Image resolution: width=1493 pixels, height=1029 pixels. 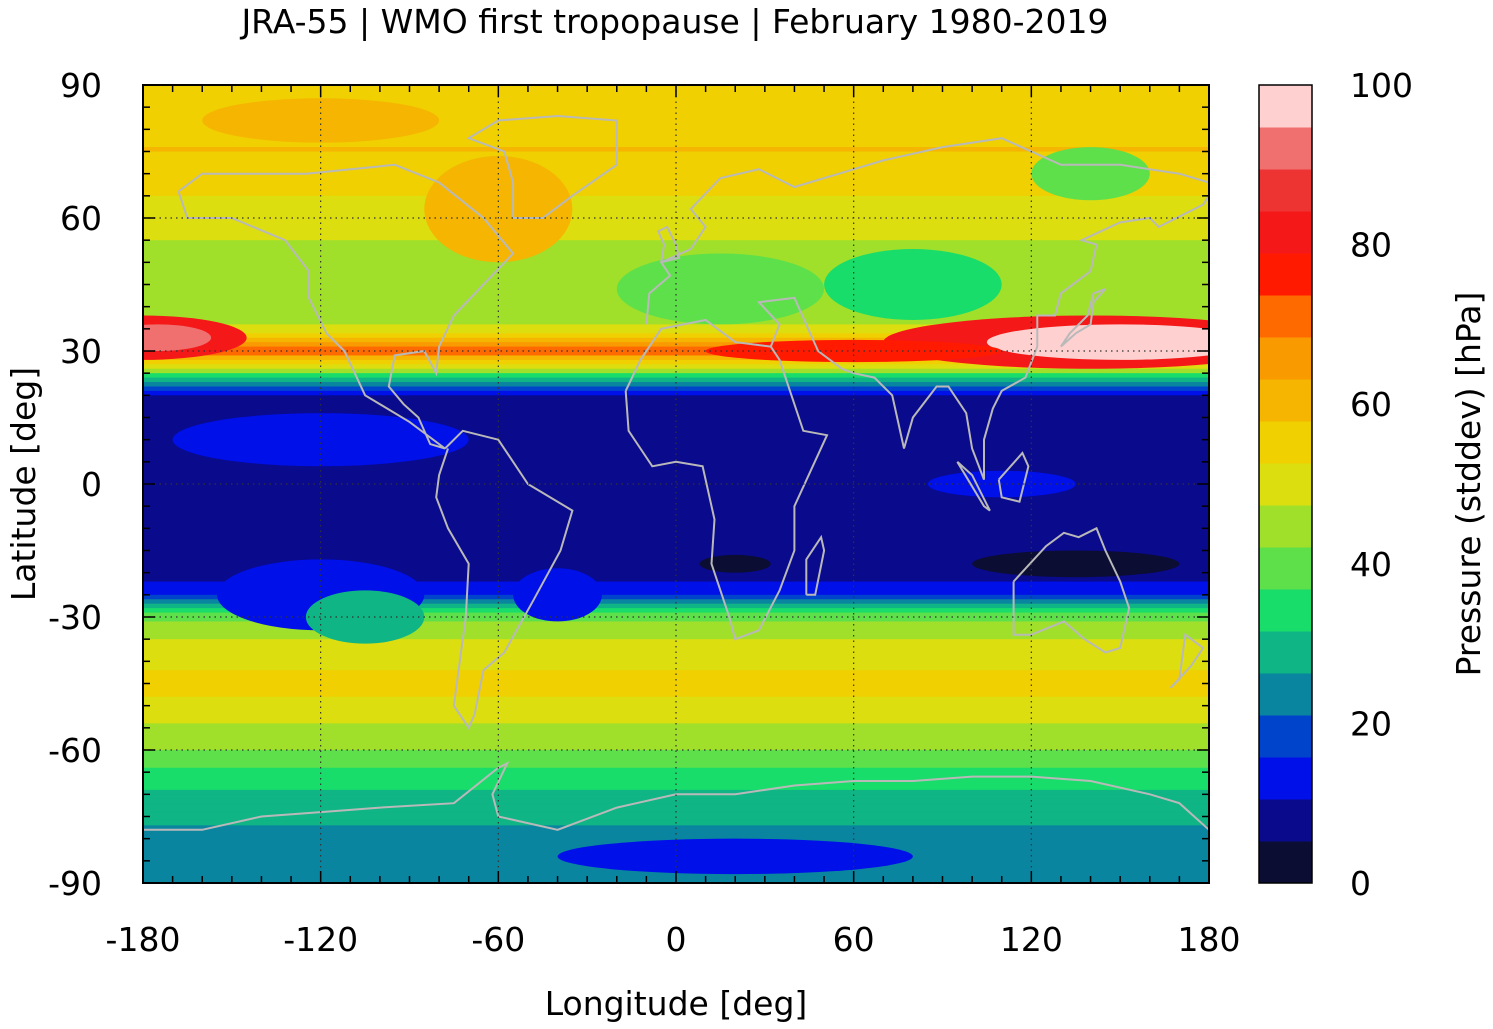 What do you see at coordinates (75, 750) in the screenshot?
I see `y-tick-label: -60` at bounding box center [75, 750].